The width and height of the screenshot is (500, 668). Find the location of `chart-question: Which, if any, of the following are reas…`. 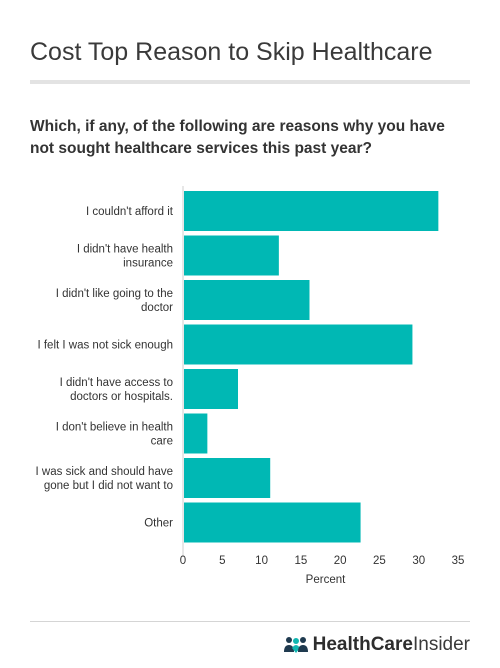

chart-question: Which, if any, of the following are reas… is located at coordinates (237, 137).